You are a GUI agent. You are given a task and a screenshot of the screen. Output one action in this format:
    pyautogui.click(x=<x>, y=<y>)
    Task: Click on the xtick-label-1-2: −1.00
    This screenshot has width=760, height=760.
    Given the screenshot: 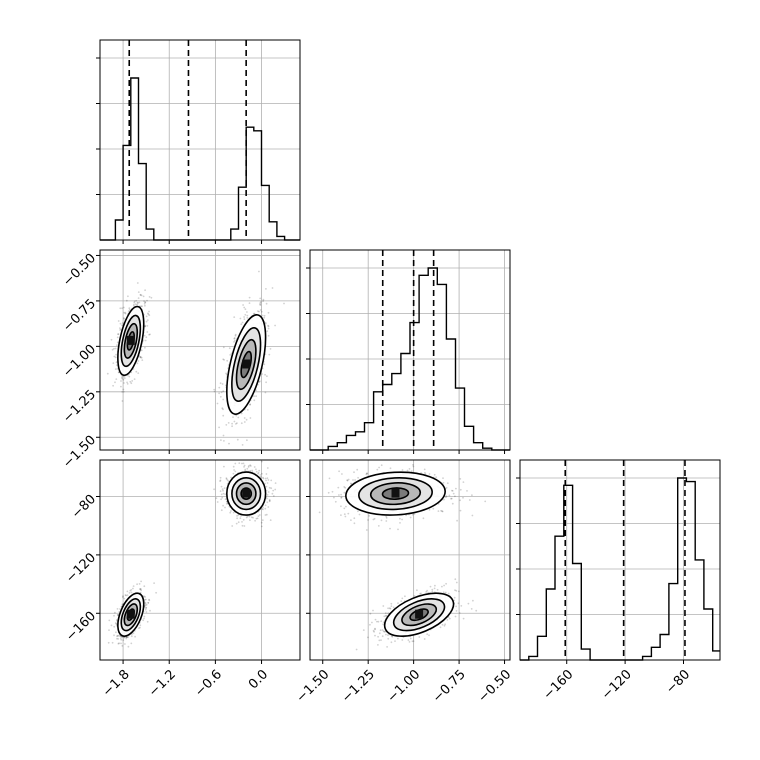 What is the action you would take?
    pyautogui.click(x=404, y=686)
    